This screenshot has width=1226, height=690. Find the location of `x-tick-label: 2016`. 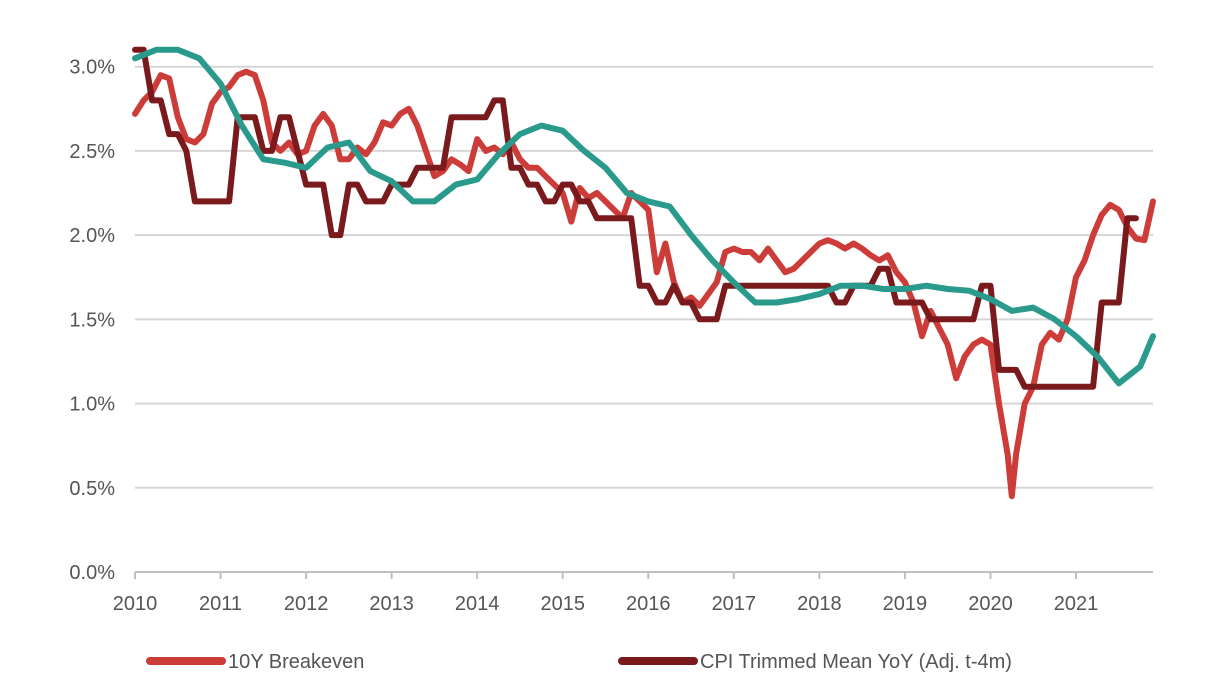

x-tick-label: 2016 is located at coordinates (648, 604).